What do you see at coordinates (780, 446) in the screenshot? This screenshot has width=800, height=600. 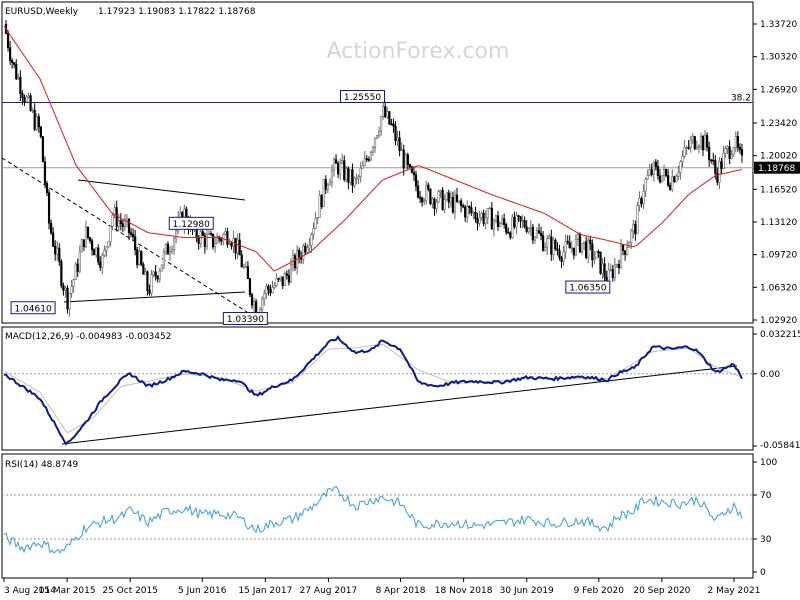 I see `macd-tick-label: -0.058413` at bounding box center [780, 446].